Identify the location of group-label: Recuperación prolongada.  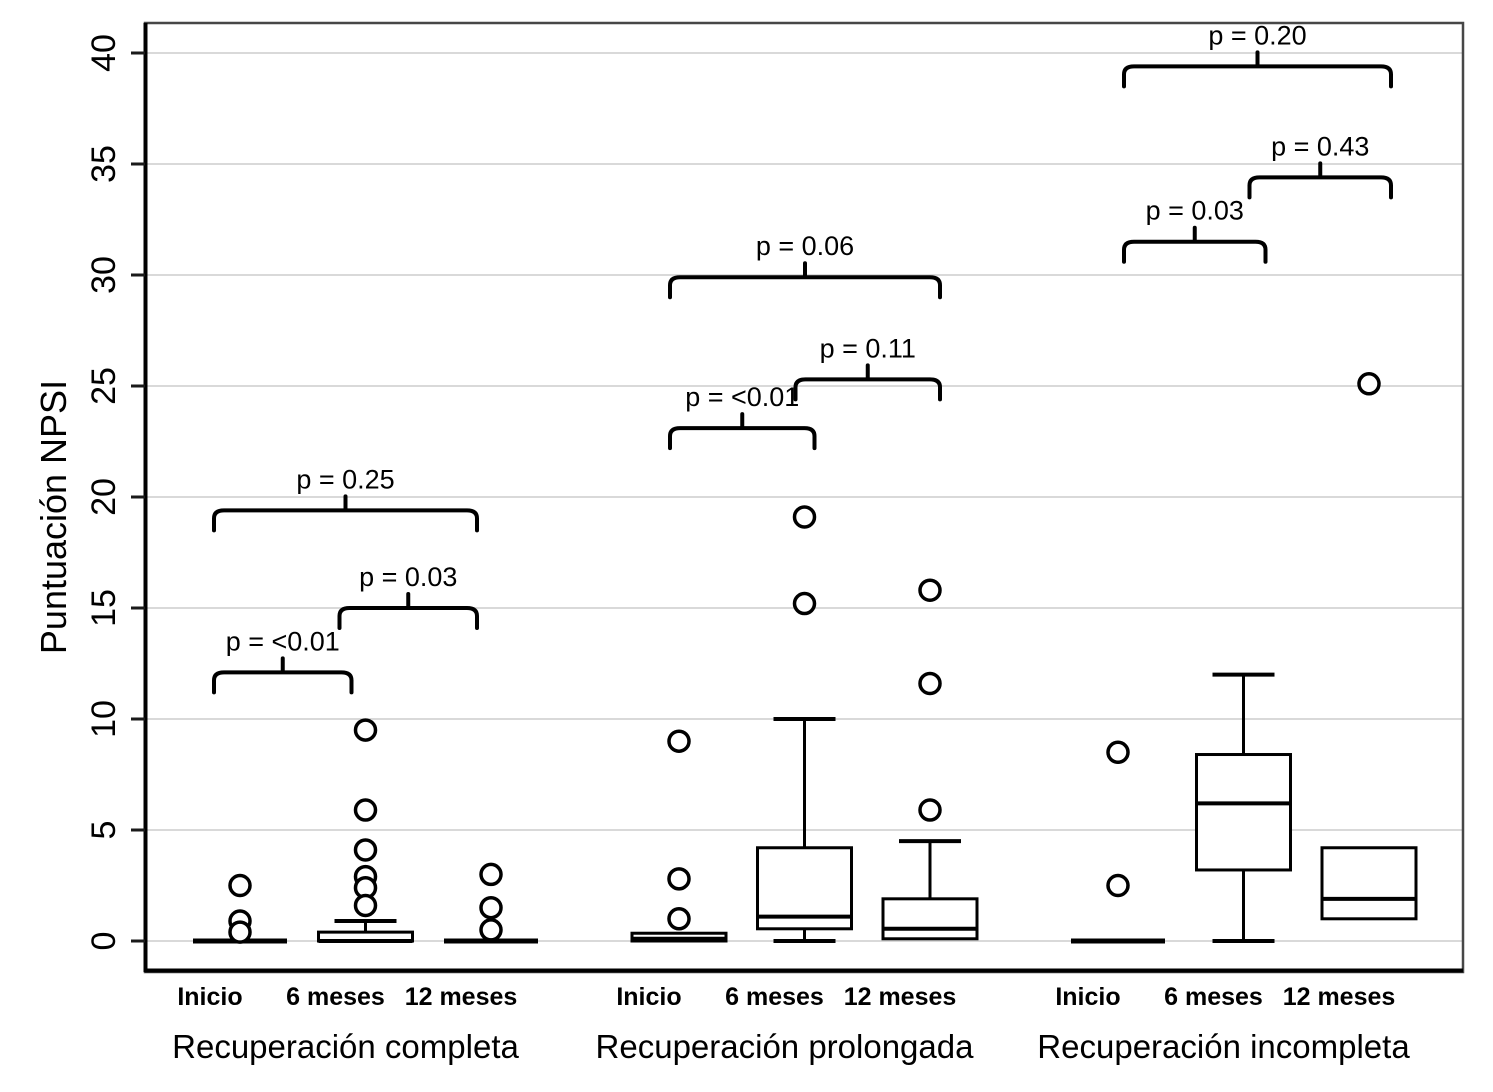
(784, 1046).